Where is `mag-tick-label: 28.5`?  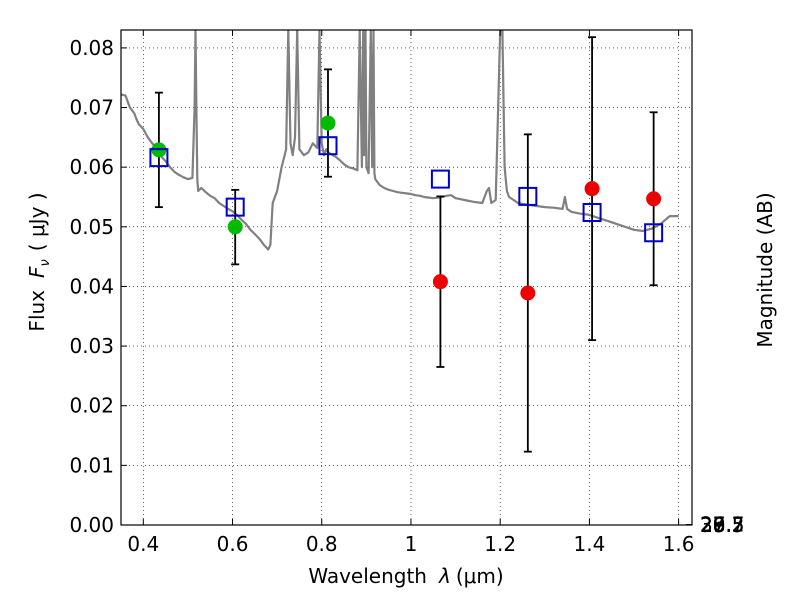 mag-tick-label: 28.5 is located at coordinates (722, 525).